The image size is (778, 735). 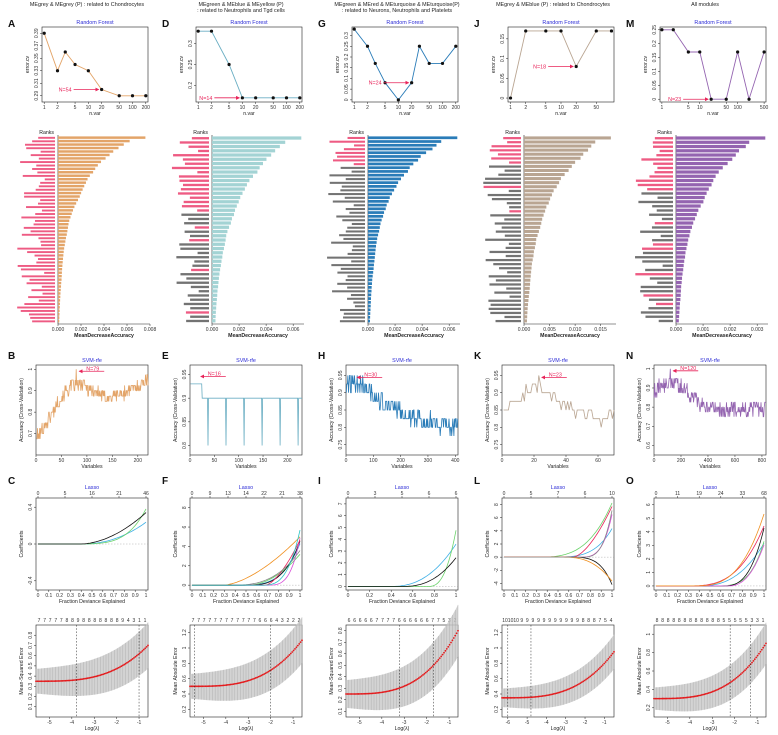 I want to click on x-tick-label: 0.4, so click(x=81, y=596).